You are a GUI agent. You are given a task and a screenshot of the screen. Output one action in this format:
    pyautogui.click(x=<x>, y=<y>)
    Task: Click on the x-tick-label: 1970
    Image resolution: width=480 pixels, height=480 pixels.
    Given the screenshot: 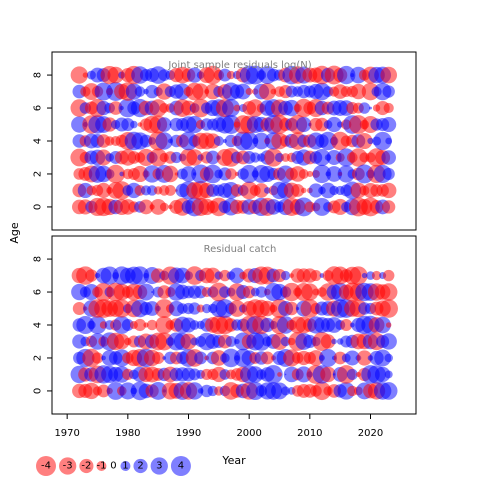 What is the action you would take?
    pyautogui.click(x=66, y=433)
    